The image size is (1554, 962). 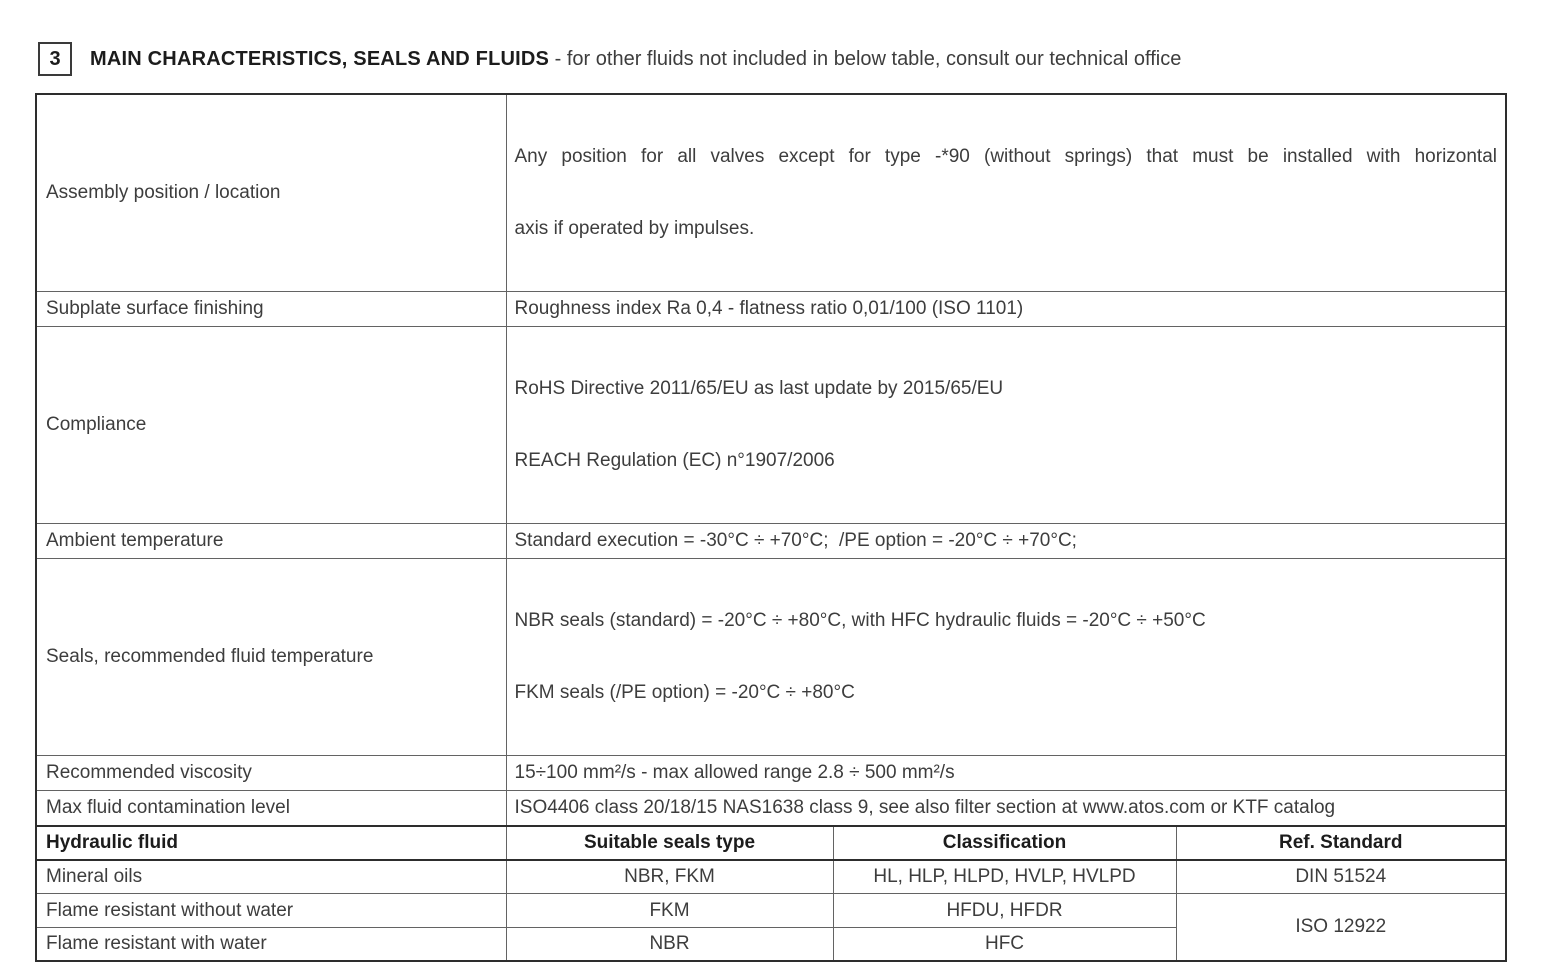 What do you see at coordinates (1341, 927) in the screenshot?
I see `fluid-standard: ISO 12922` at bounding box center [1341, 927].